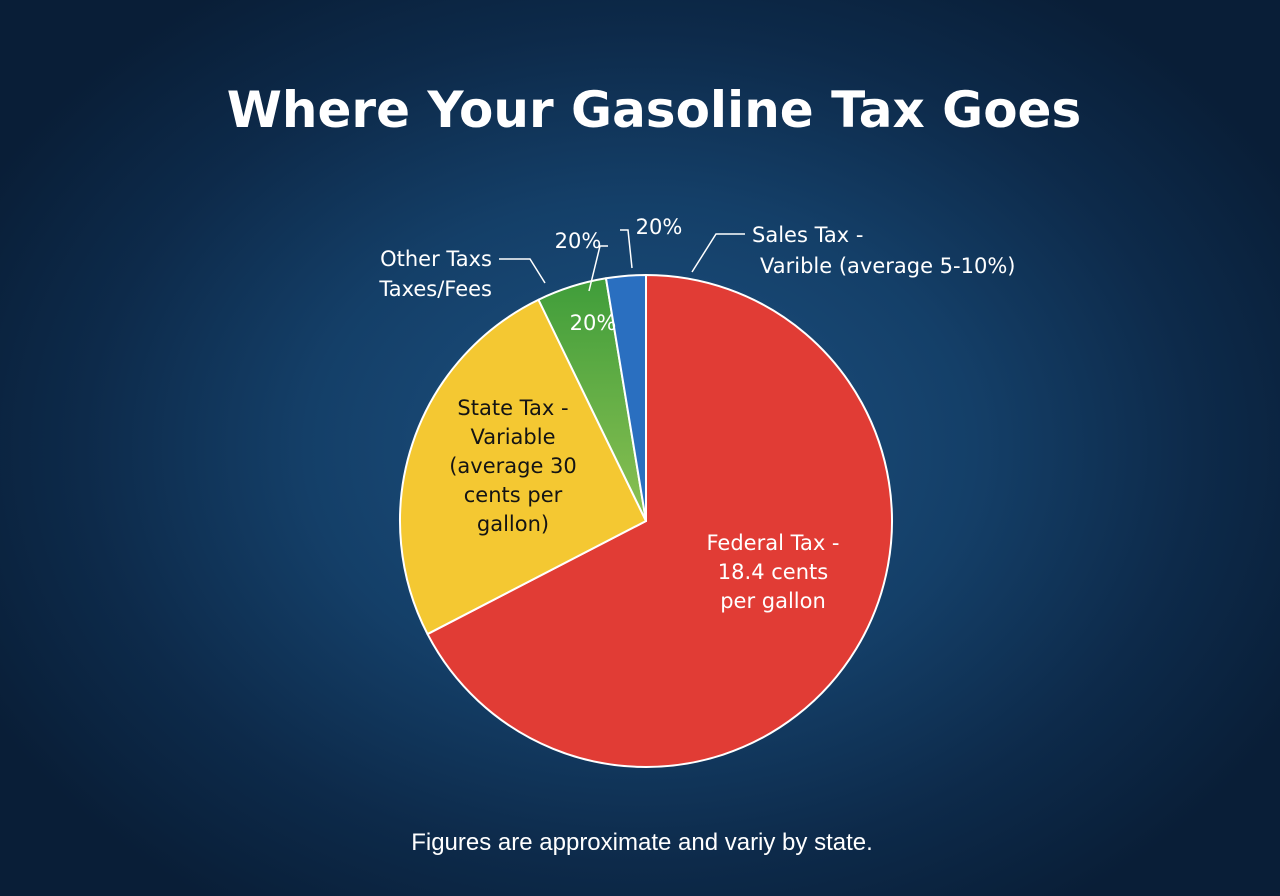  What do you see at coordinates (773, 601) in the screenshot?
I see `slice-label-line: per gallon` at bounding box center [773, 601].